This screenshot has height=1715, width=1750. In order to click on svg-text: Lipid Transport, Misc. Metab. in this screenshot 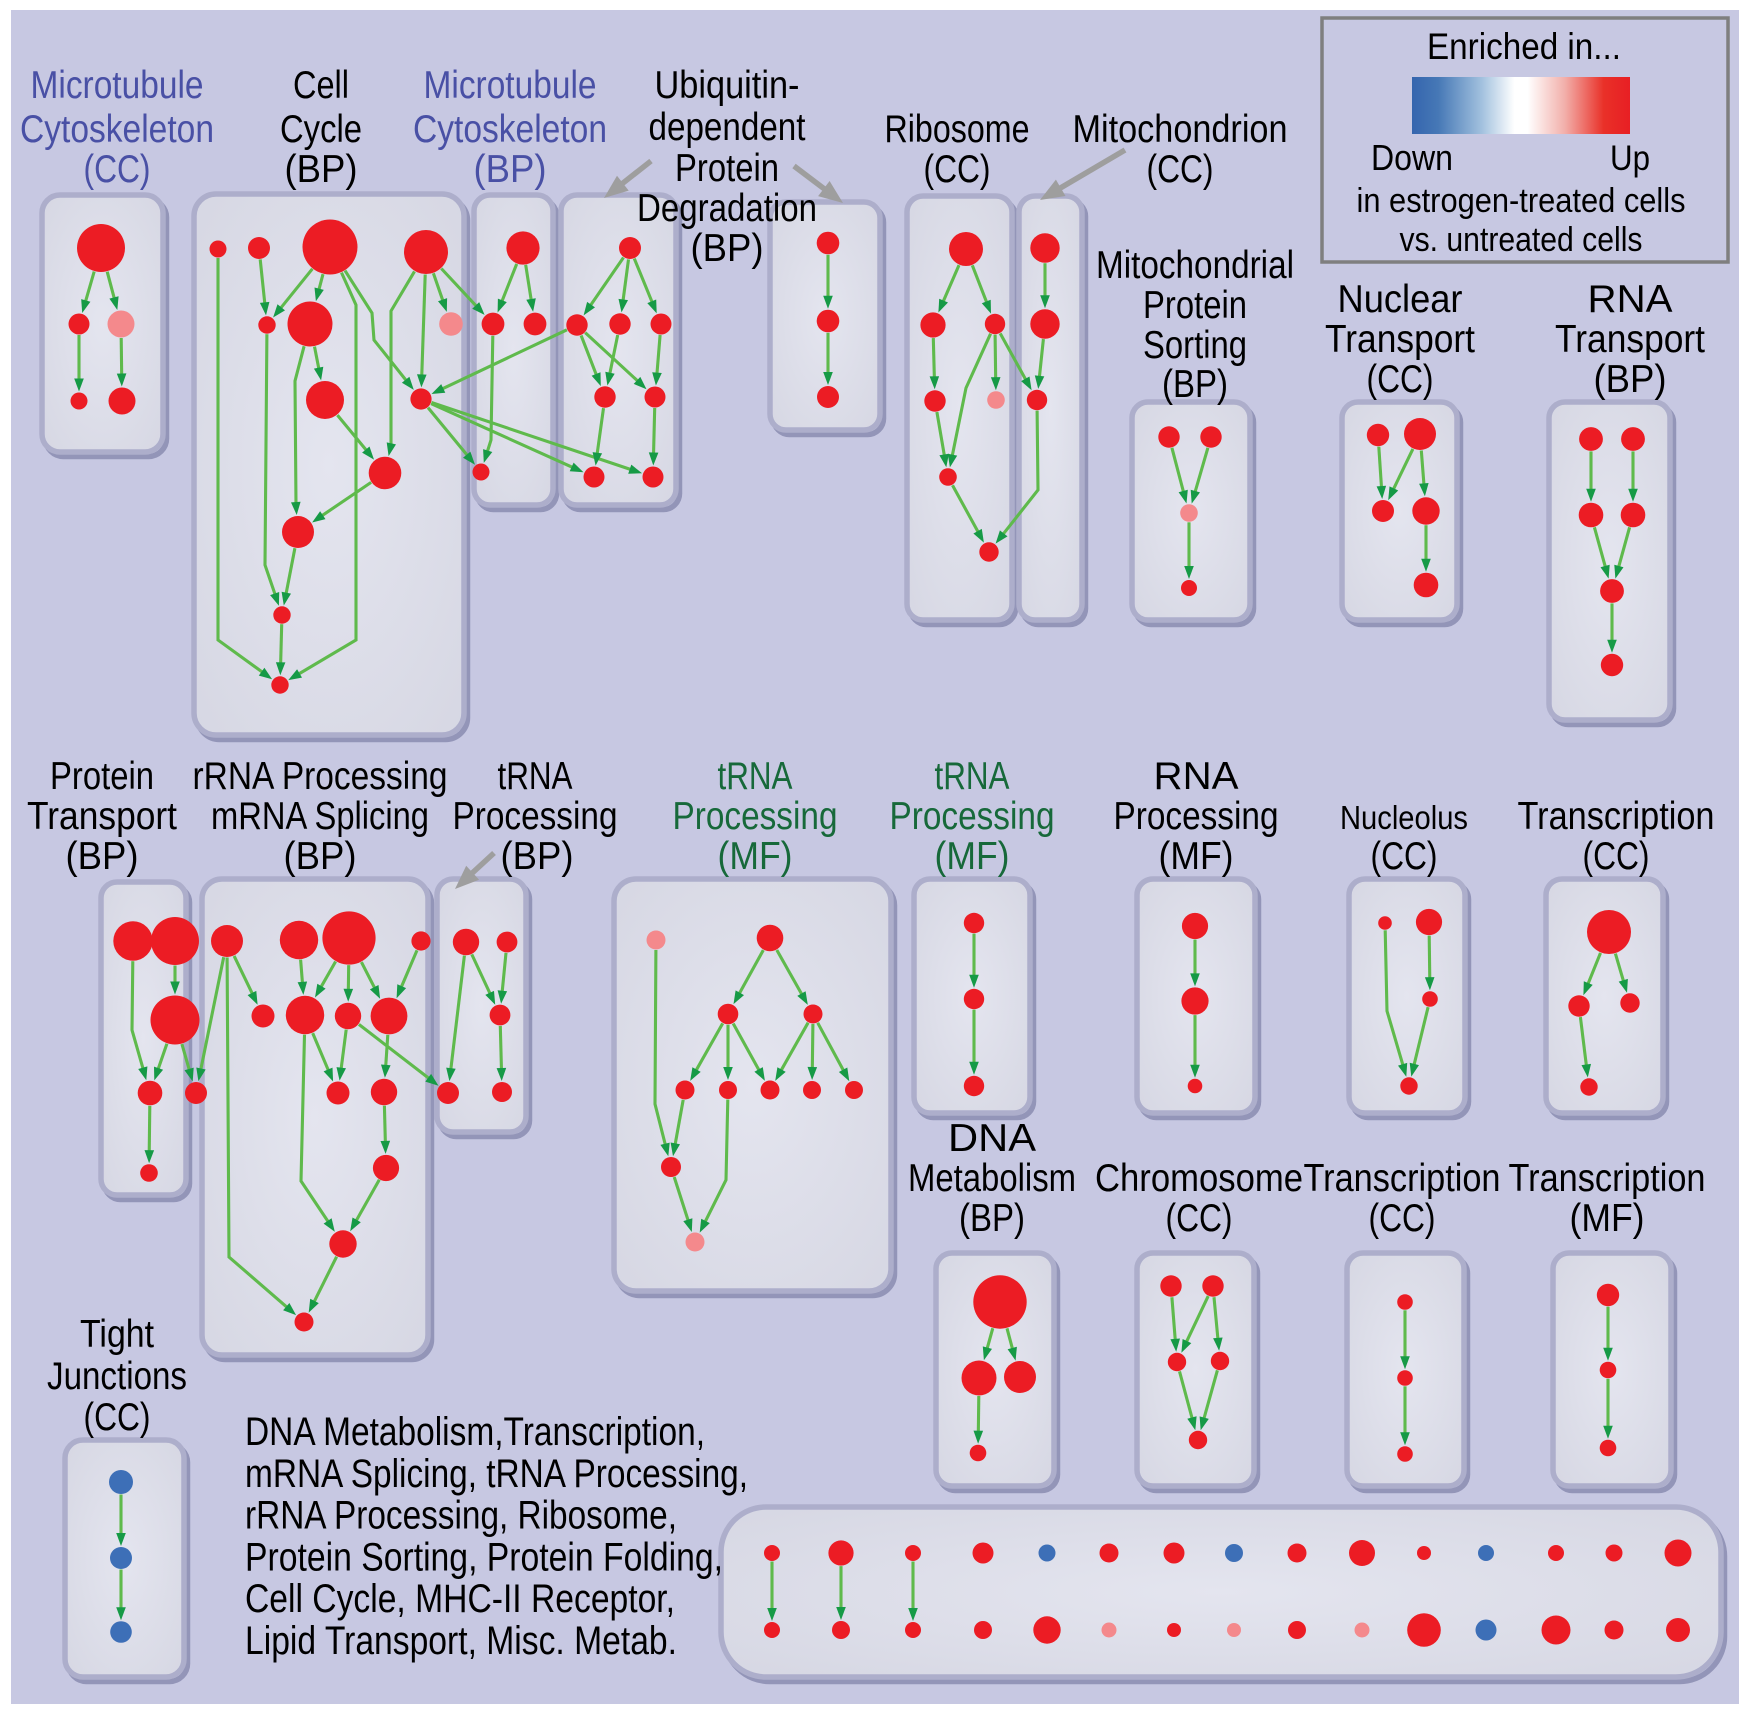, I will do `click(461, 1641)`.